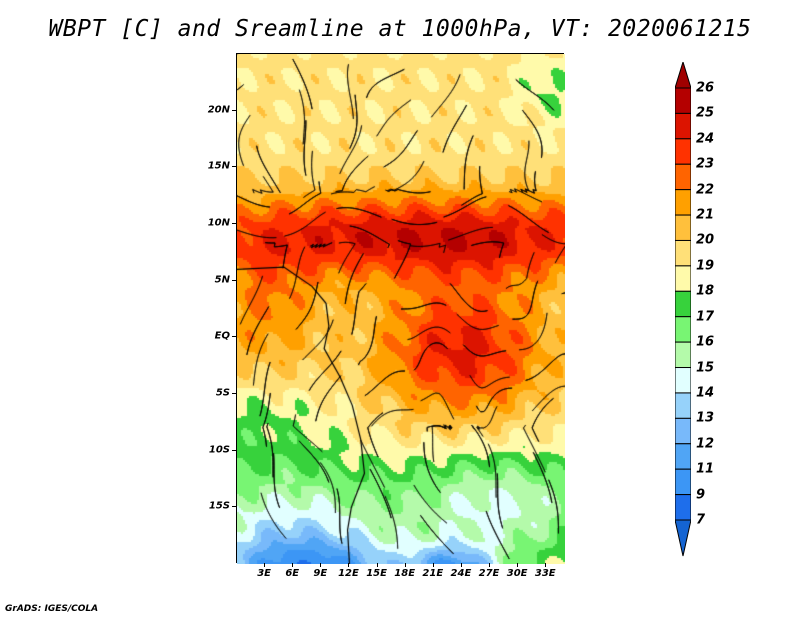 The width and height of the screenshot is (800, 618). What do you see at coordinates (320, 573) in the screenshot?
I see `lon-tick-label: 9E` at bounding box center [320, 573].